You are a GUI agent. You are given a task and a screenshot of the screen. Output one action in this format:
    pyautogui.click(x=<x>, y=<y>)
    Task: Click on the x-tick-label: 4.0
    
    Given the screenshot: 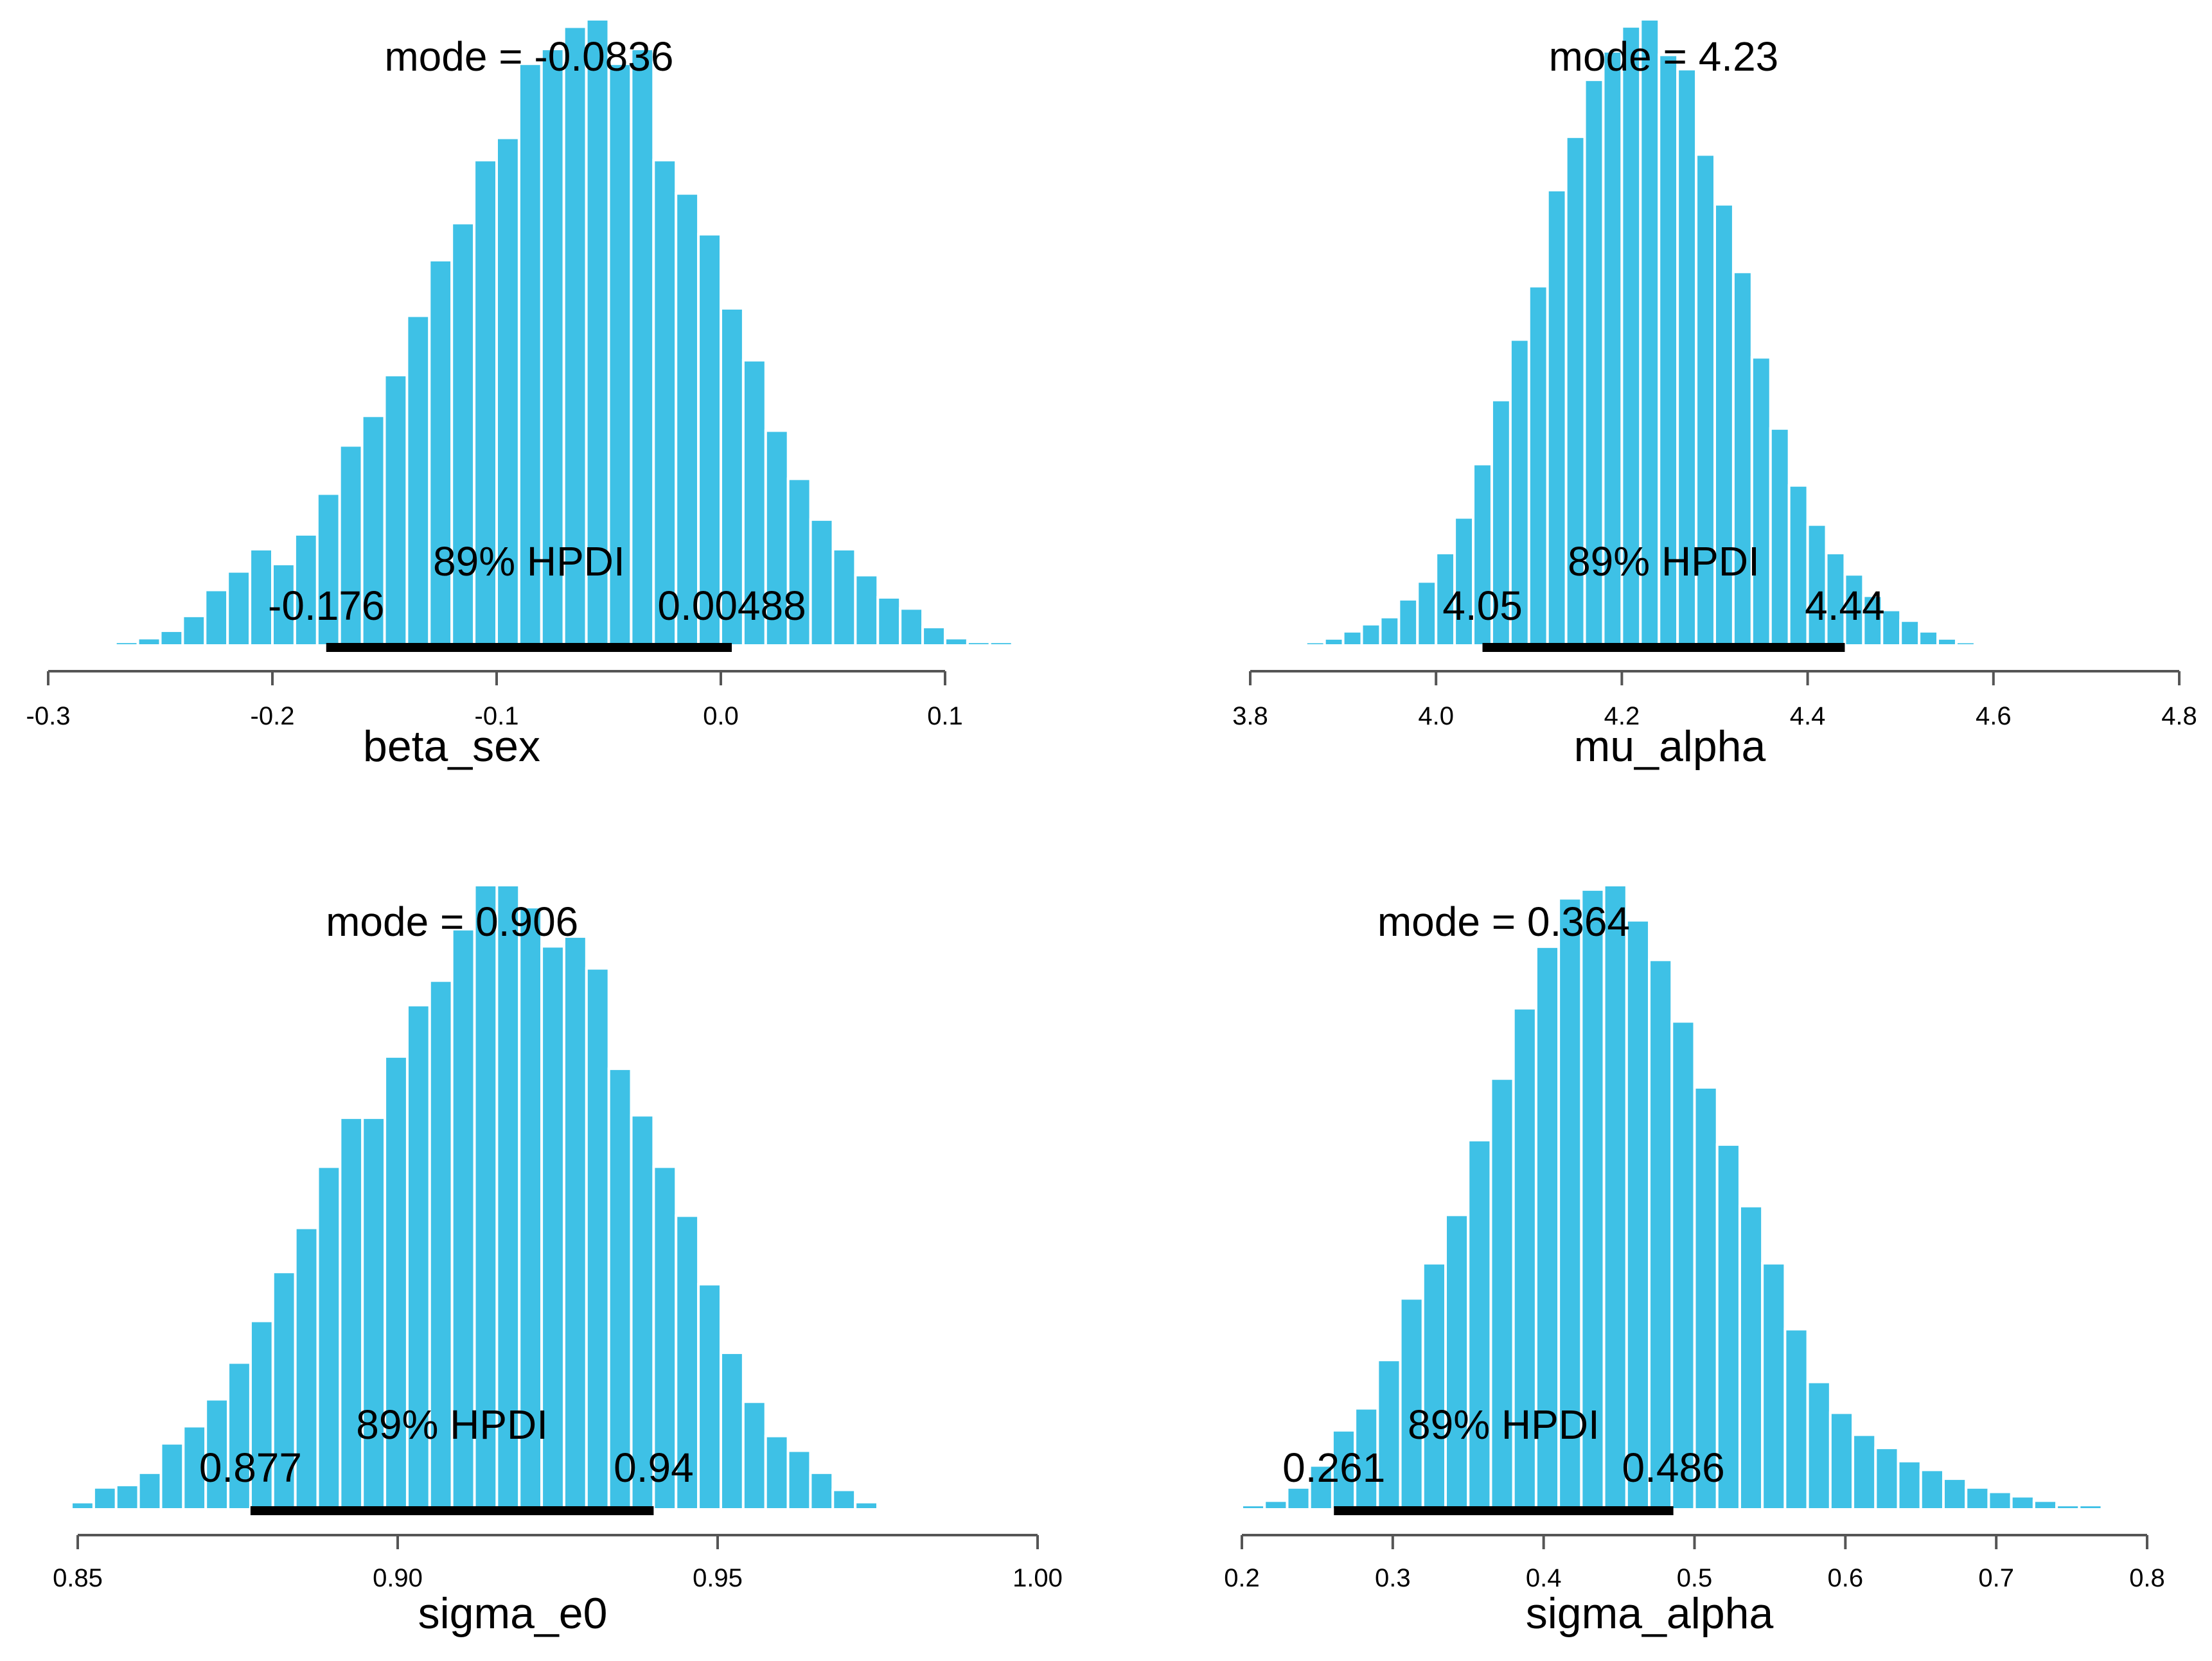 What is the action you would take?
    pyautogui.click(x=1436, y=716)
    